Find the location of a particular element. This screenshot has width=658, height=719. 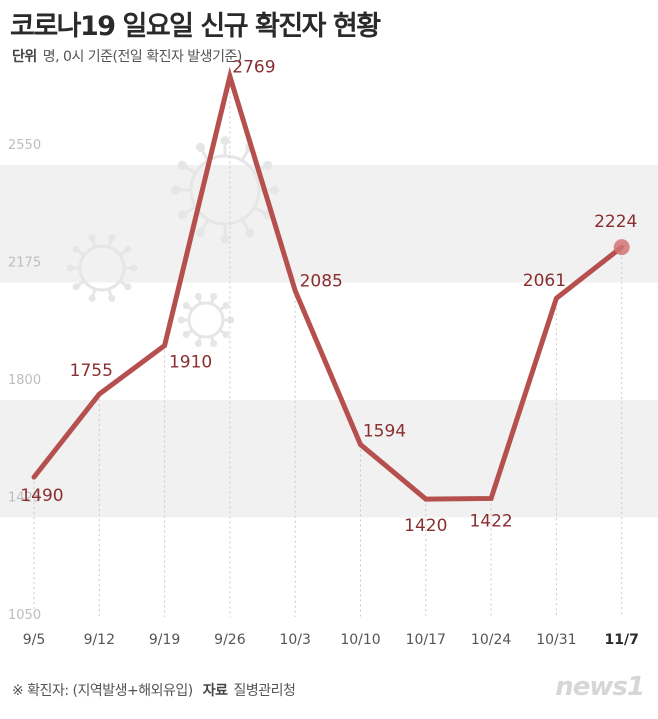

y-tick-label: 2550 is located at coordinates (24, 145).